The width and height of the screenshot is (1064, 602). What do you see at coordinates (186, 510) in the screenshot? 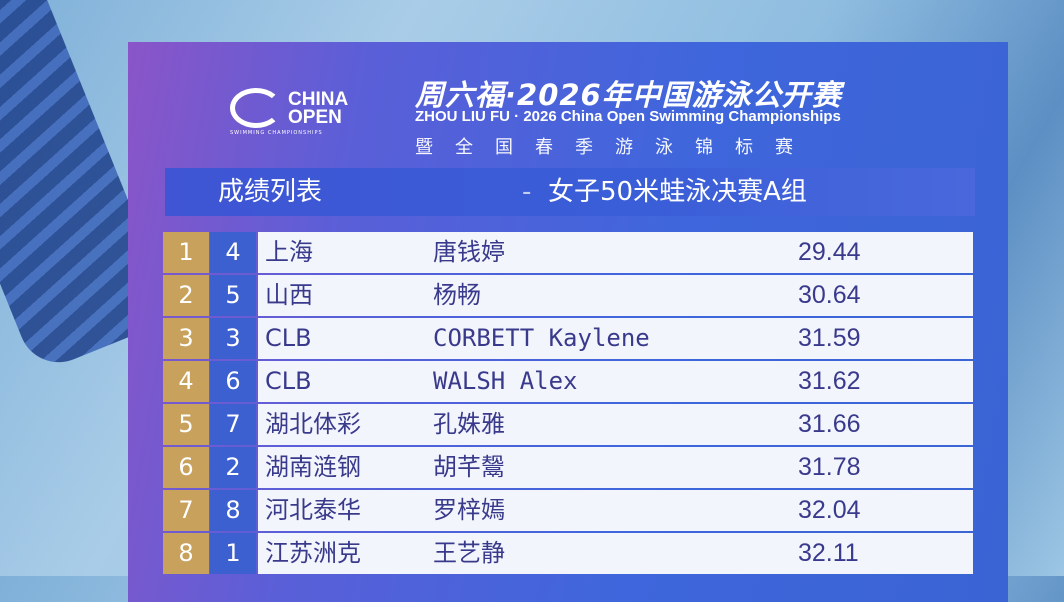
I see `rank-cell: 7` at bounding box center [186, 510].